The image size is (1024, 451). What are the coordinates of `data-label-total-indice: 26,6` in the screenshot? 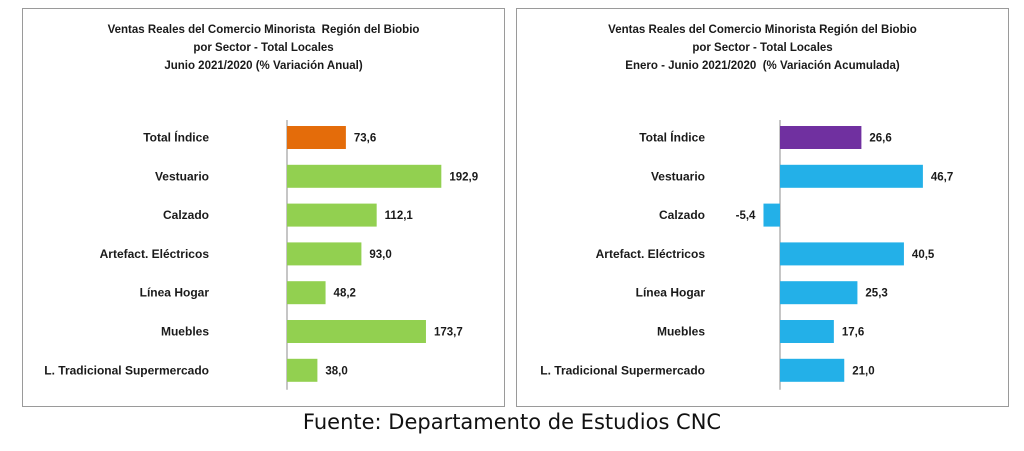 It's located at (880, 139).